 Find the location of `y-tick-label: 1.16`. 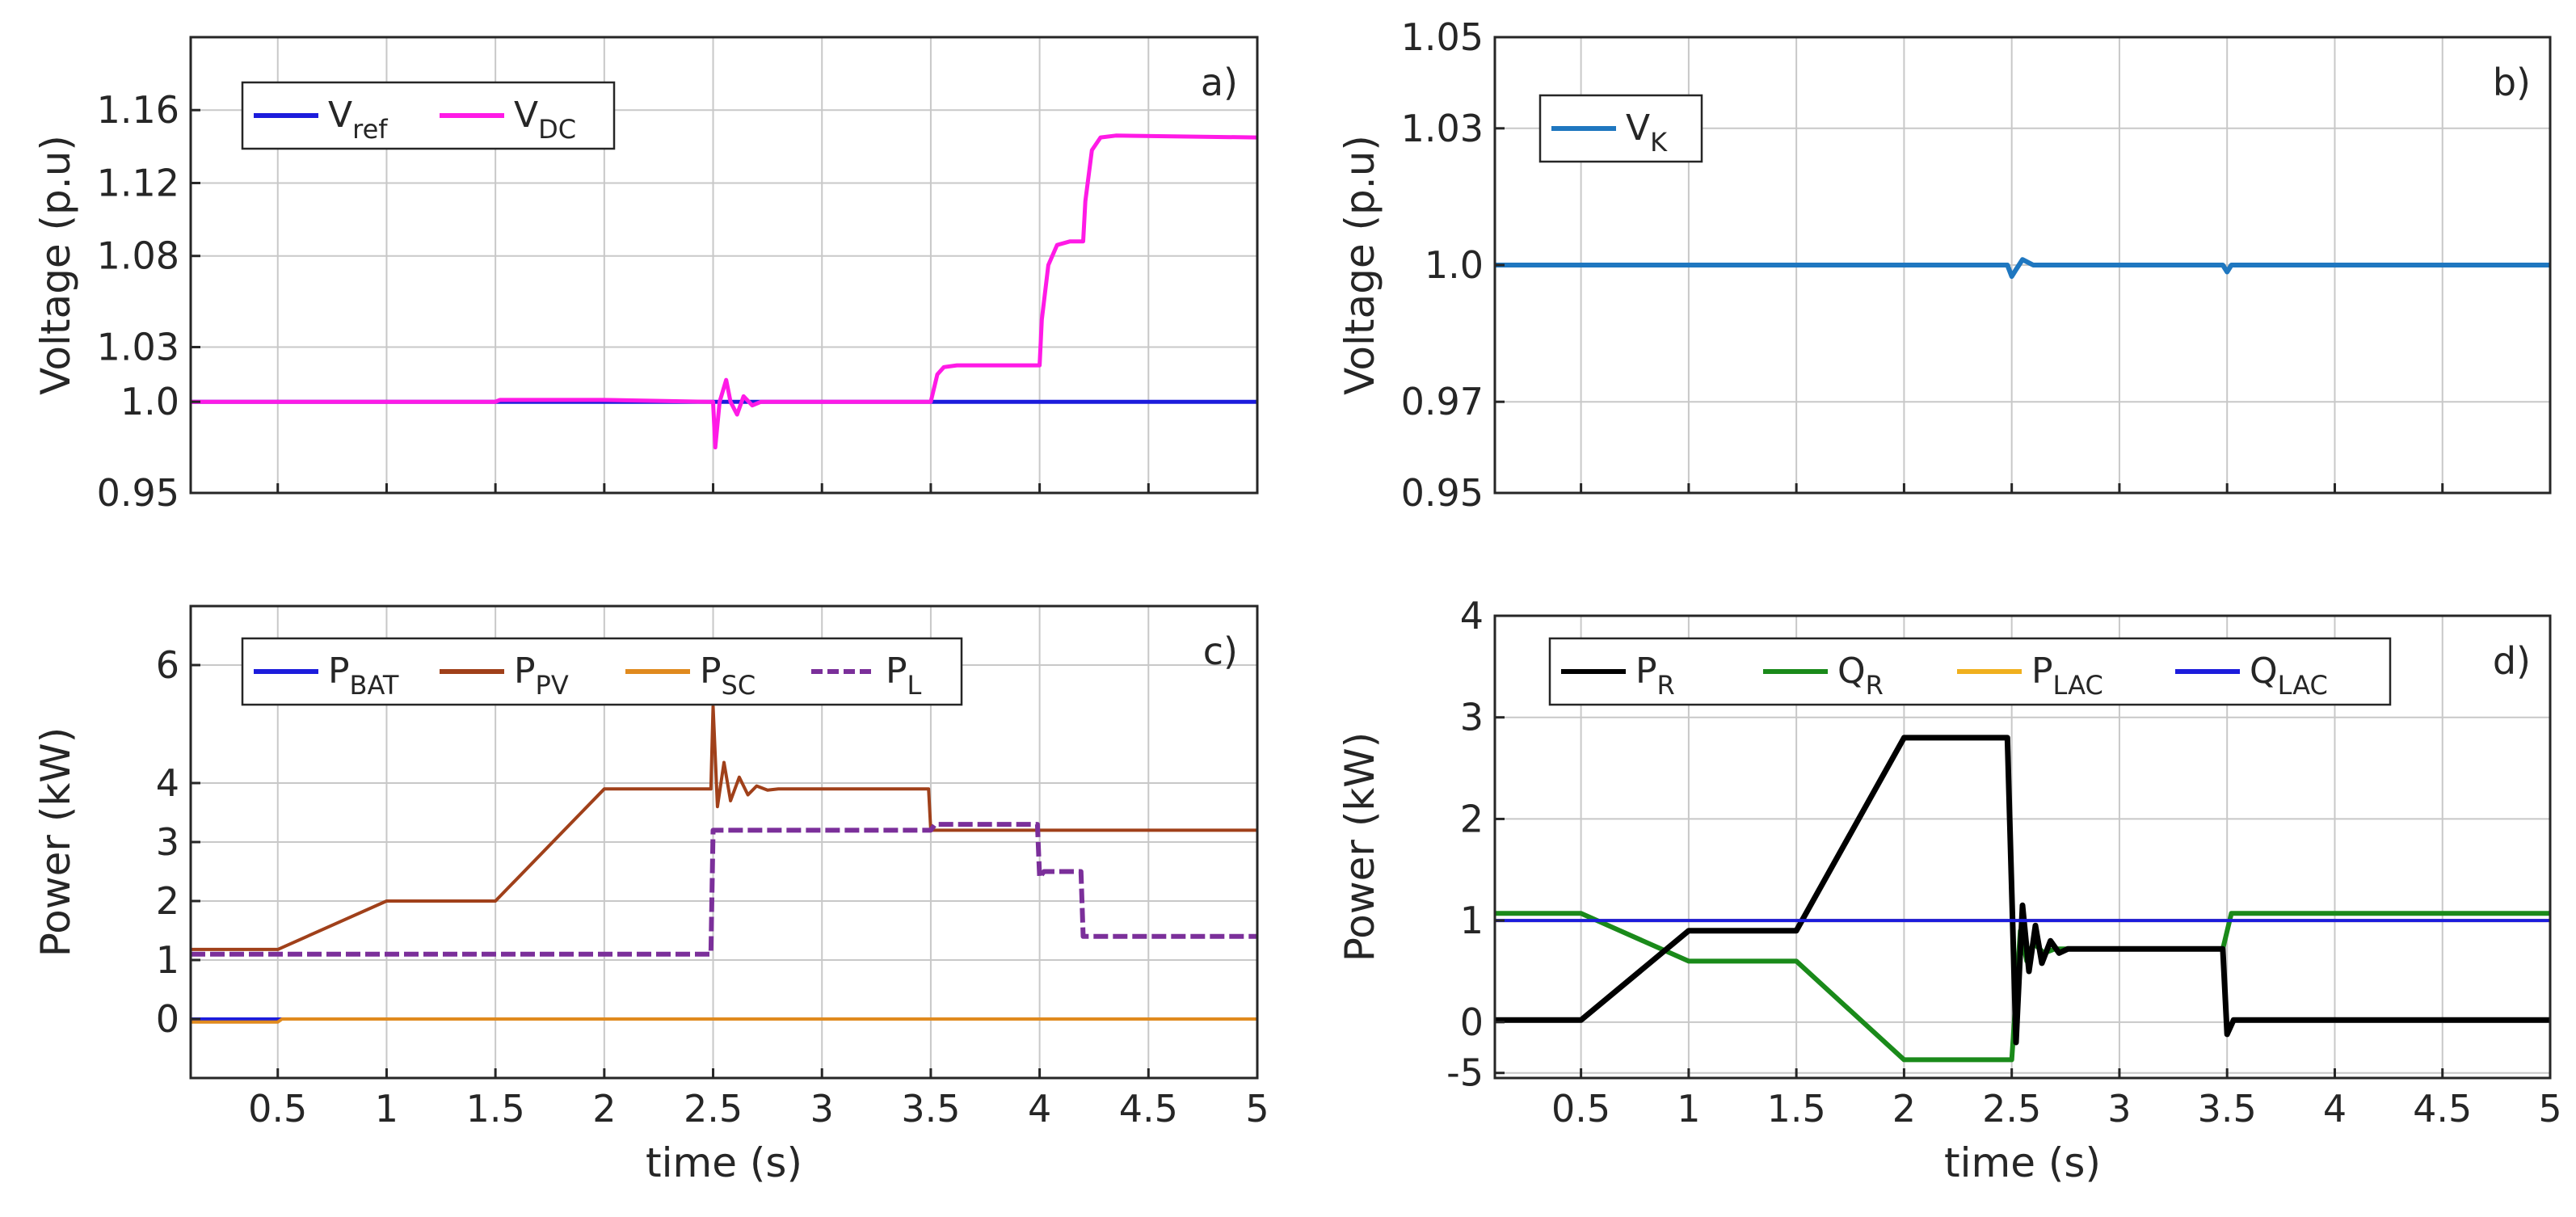

y-tick-label: 1.16 is located at coordinates (138, 110).